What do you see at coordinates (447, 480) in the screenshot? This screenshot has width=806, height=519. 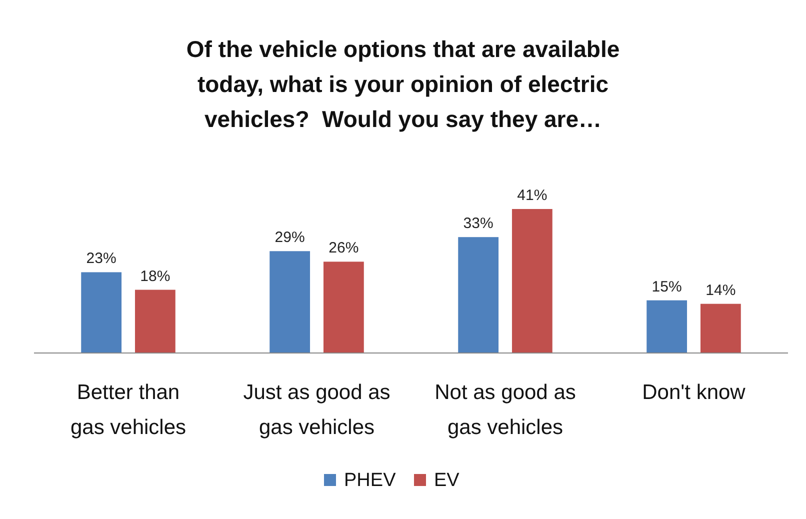 I see `legend-label: EV` at bounding box center [447, 480].